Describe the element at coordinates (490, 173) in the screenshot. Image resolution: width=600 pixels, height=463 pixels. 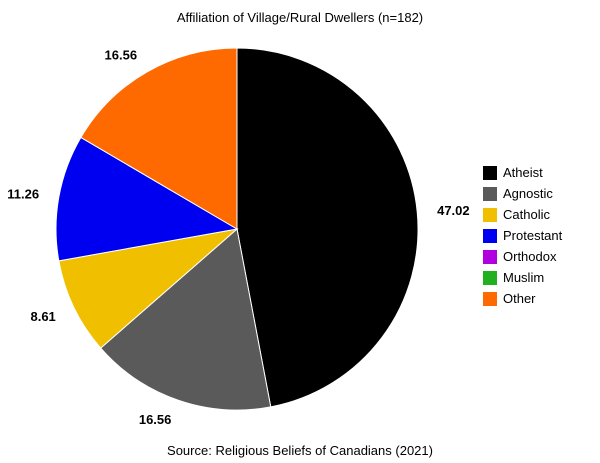
I see `legend-swatch-atheist` at that location.